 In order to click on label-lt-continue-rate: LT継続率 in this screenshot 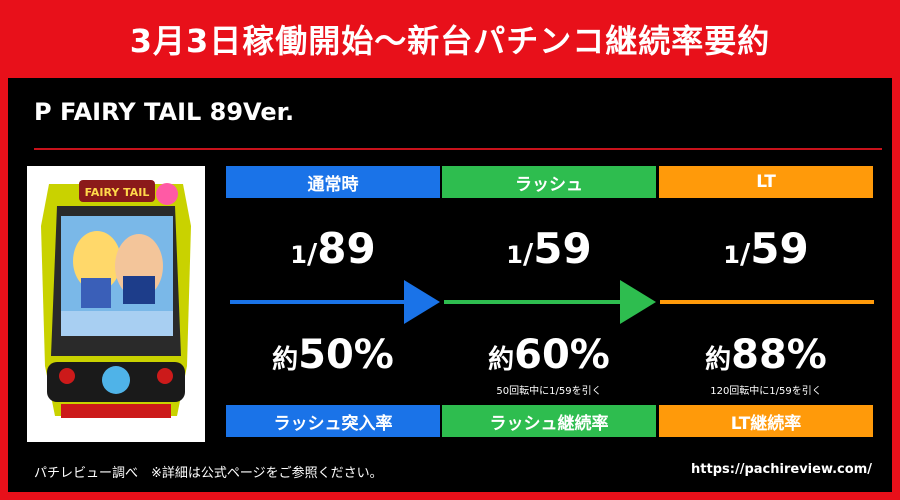, I will do `click(766, 421)`.